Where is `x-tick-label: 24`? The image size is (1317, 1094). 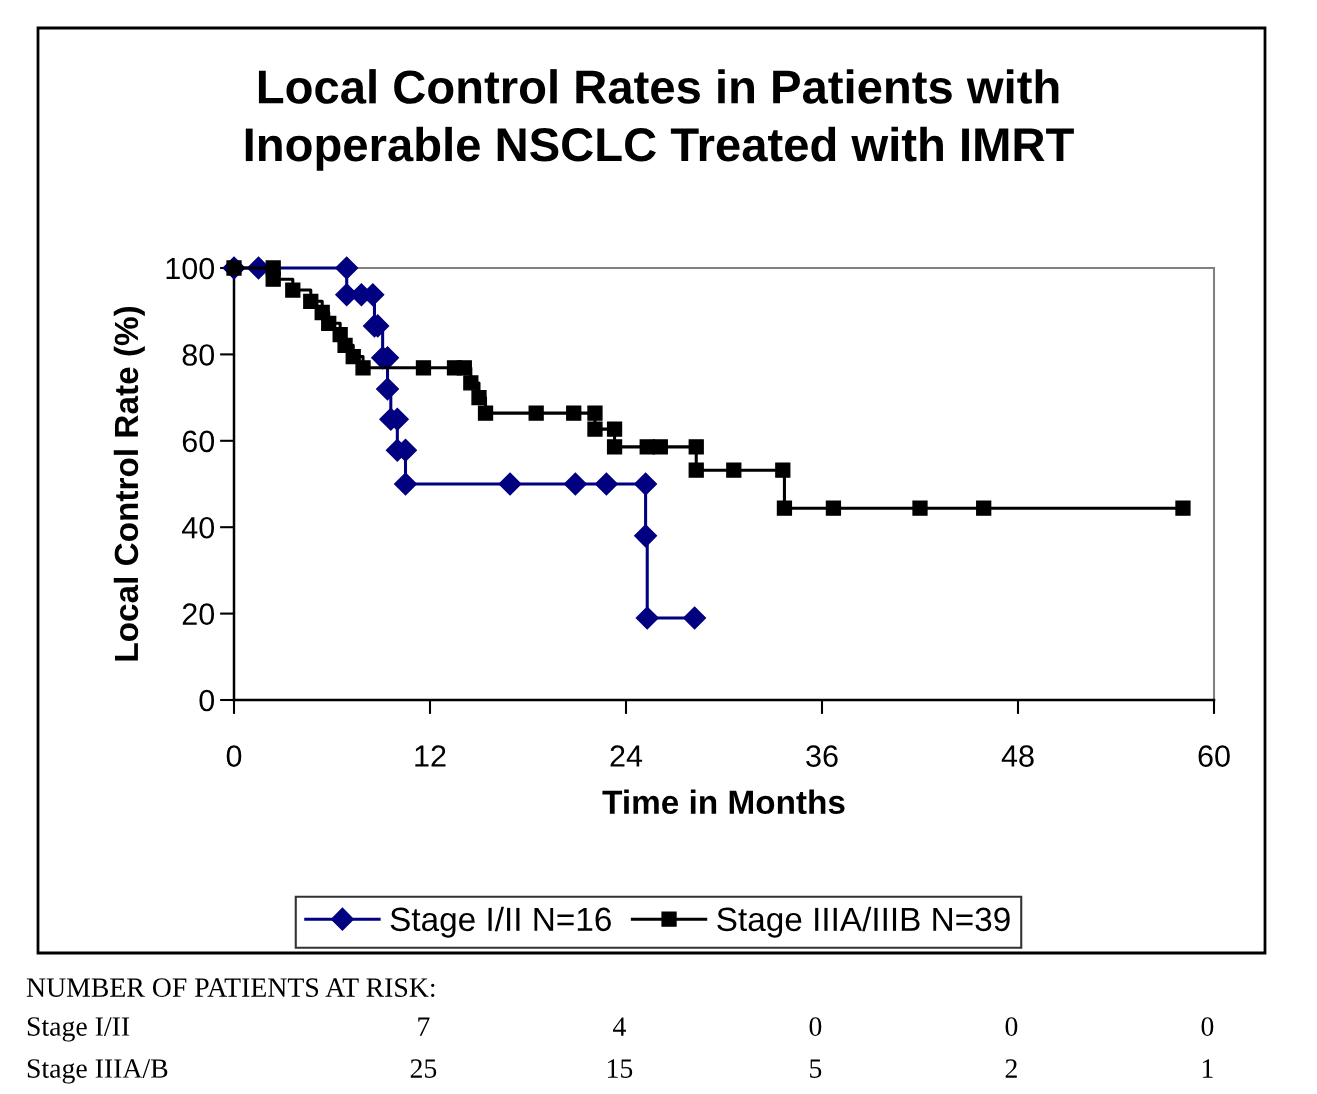
x-tick-label: 24 is located at coordinates (626, 756).